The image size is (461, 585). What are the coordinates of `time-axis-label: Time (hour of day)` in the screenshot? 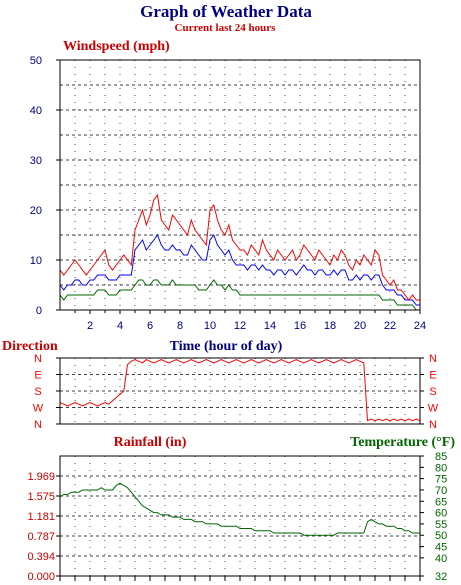 It's located at (226, 346).